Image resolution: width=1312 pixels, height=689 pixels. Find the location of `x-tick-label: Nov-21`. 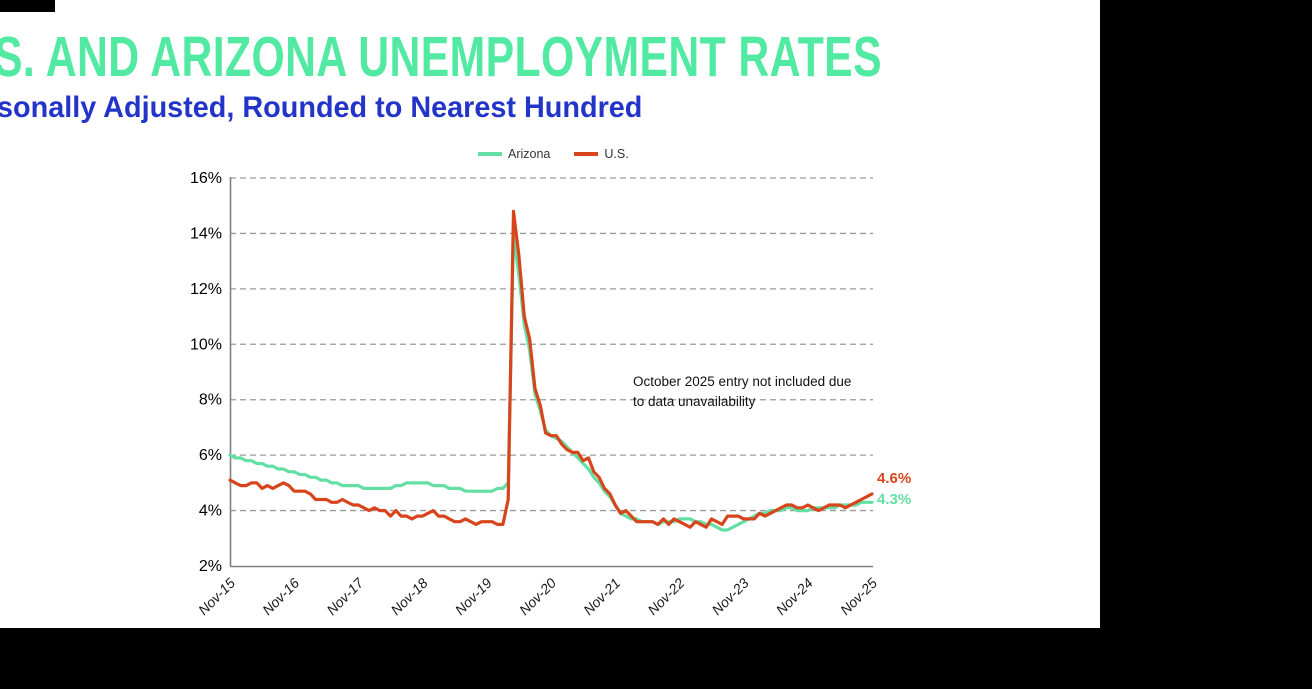

x-tick-label: Nov-21 is located at coordinates (601, 596).